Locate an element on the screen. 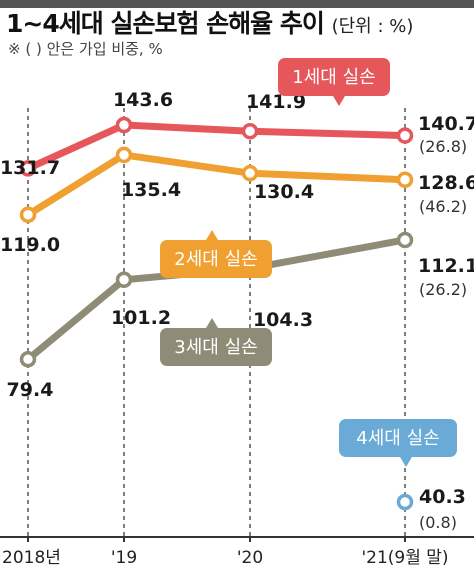  x-tick-label-3: '21(9월 말) is located at coordinates (404, 558).